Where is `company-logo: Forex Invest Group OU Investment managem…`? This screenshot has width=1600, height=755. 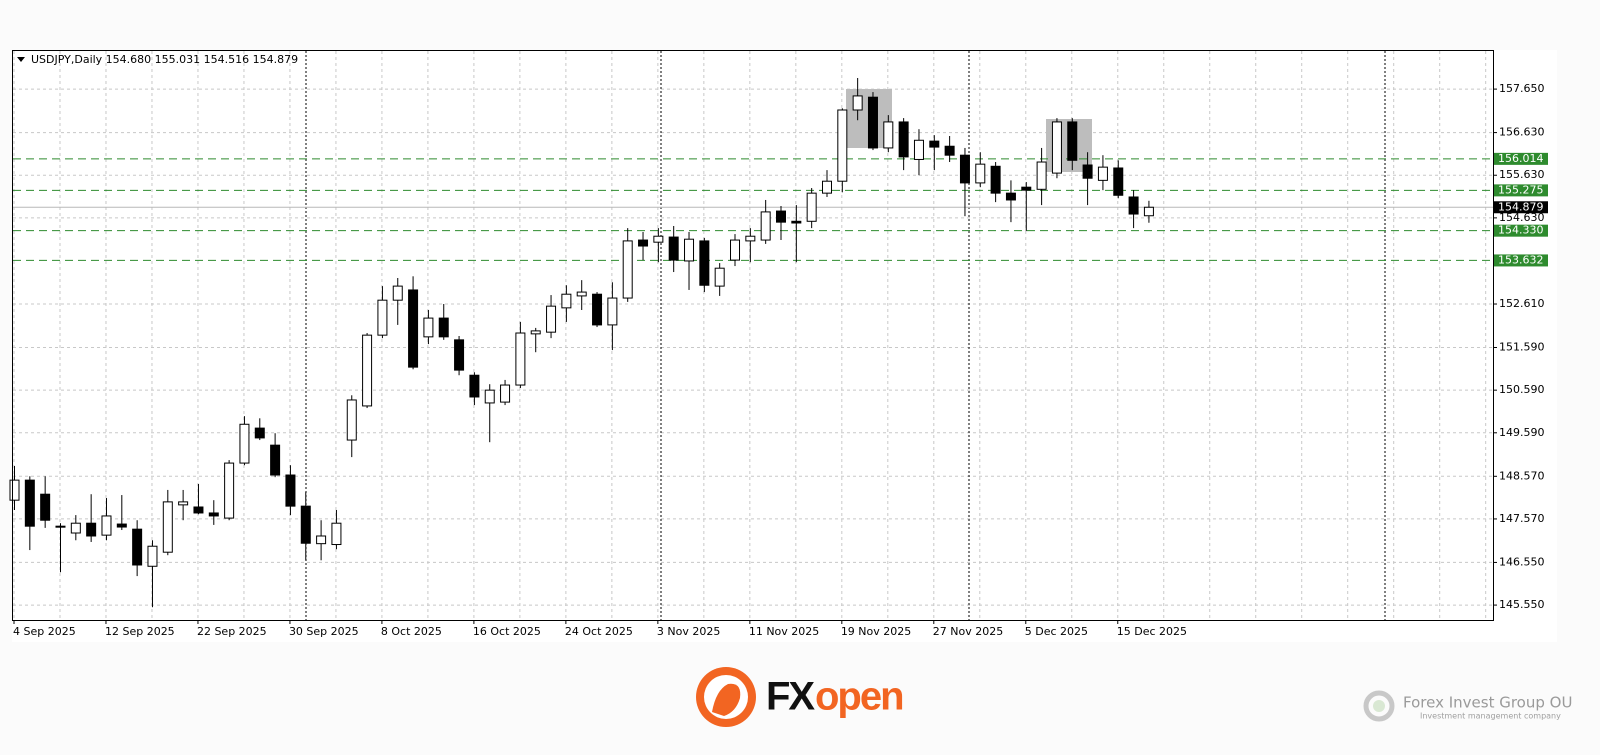
company-logo: Forex Invest Group OU Investment managem… is located at coordinates (1467, 706).